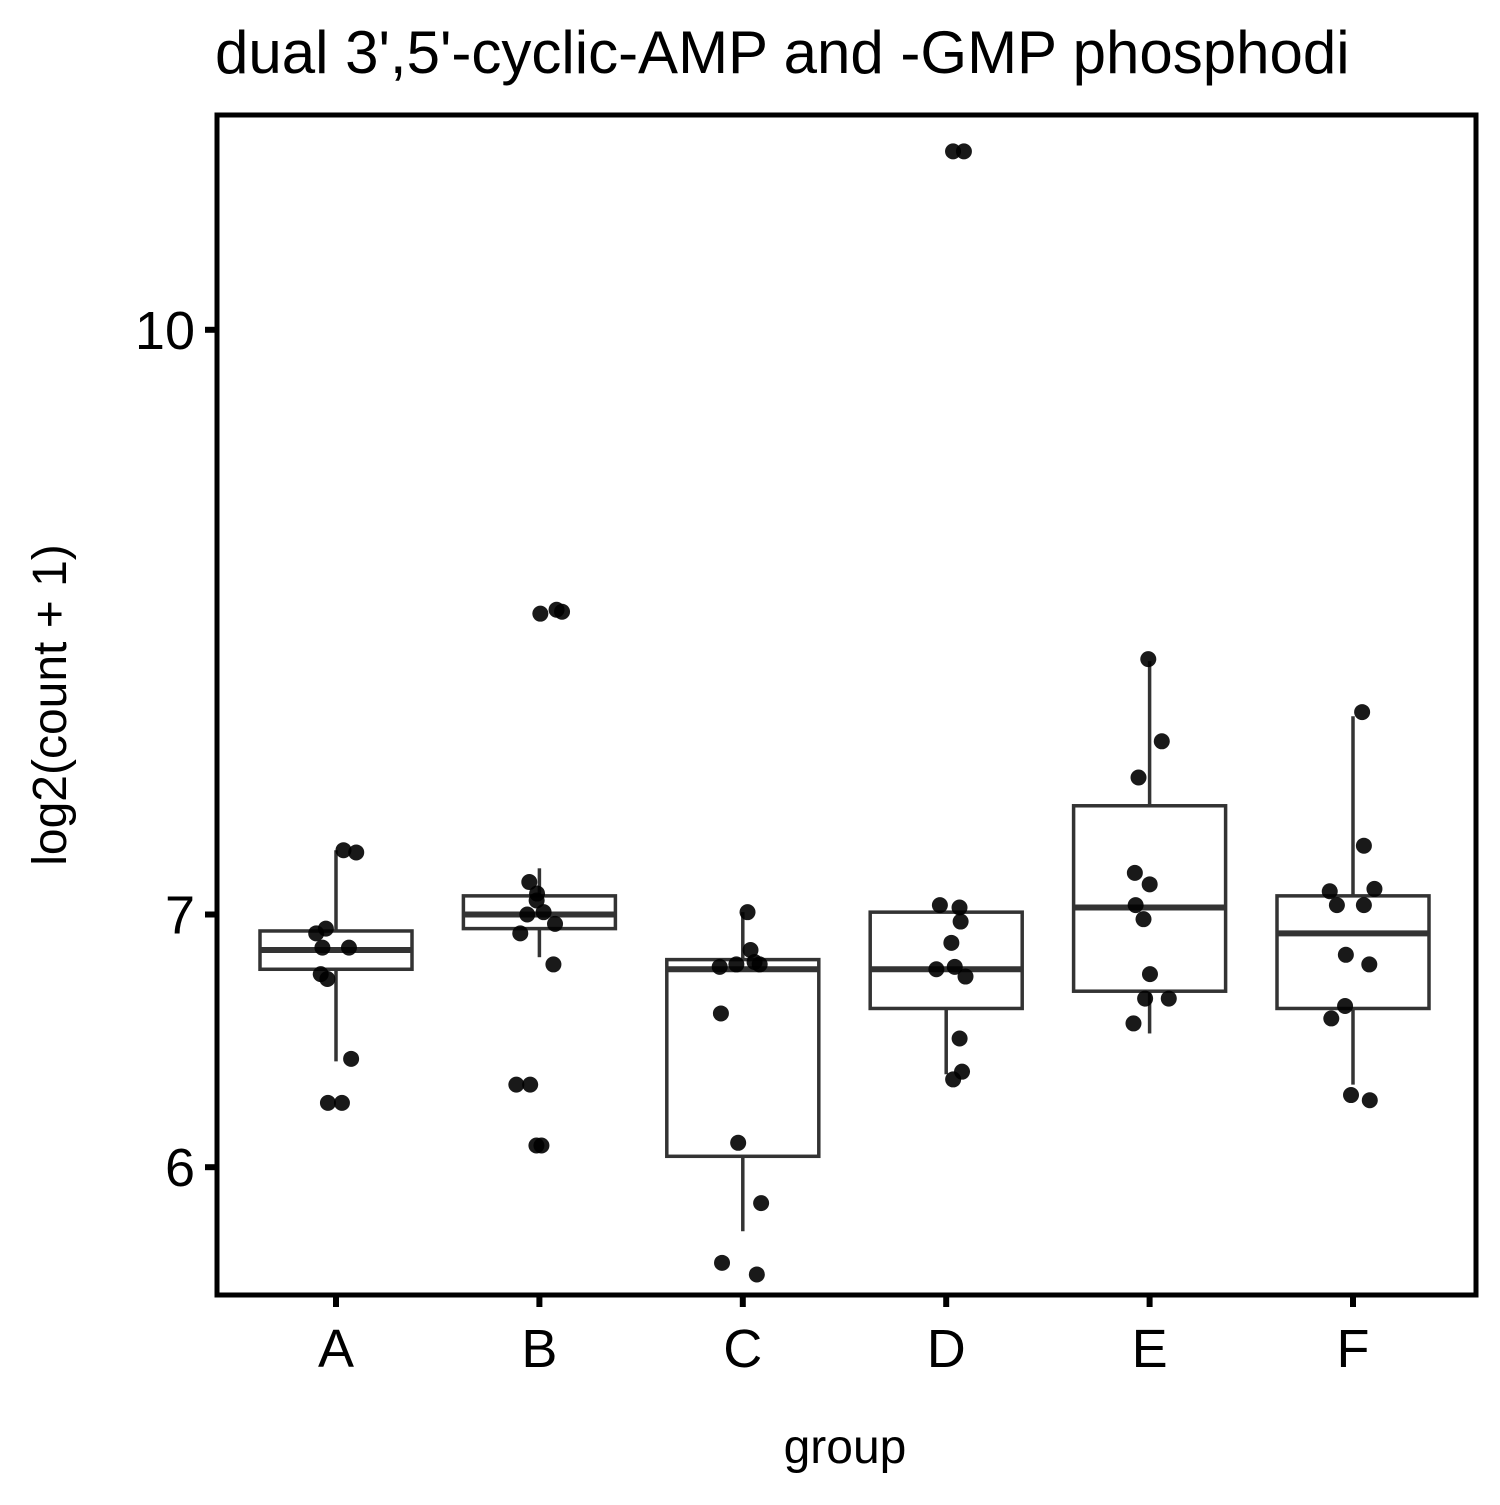  I want to click on box-A, so click(336, 956).